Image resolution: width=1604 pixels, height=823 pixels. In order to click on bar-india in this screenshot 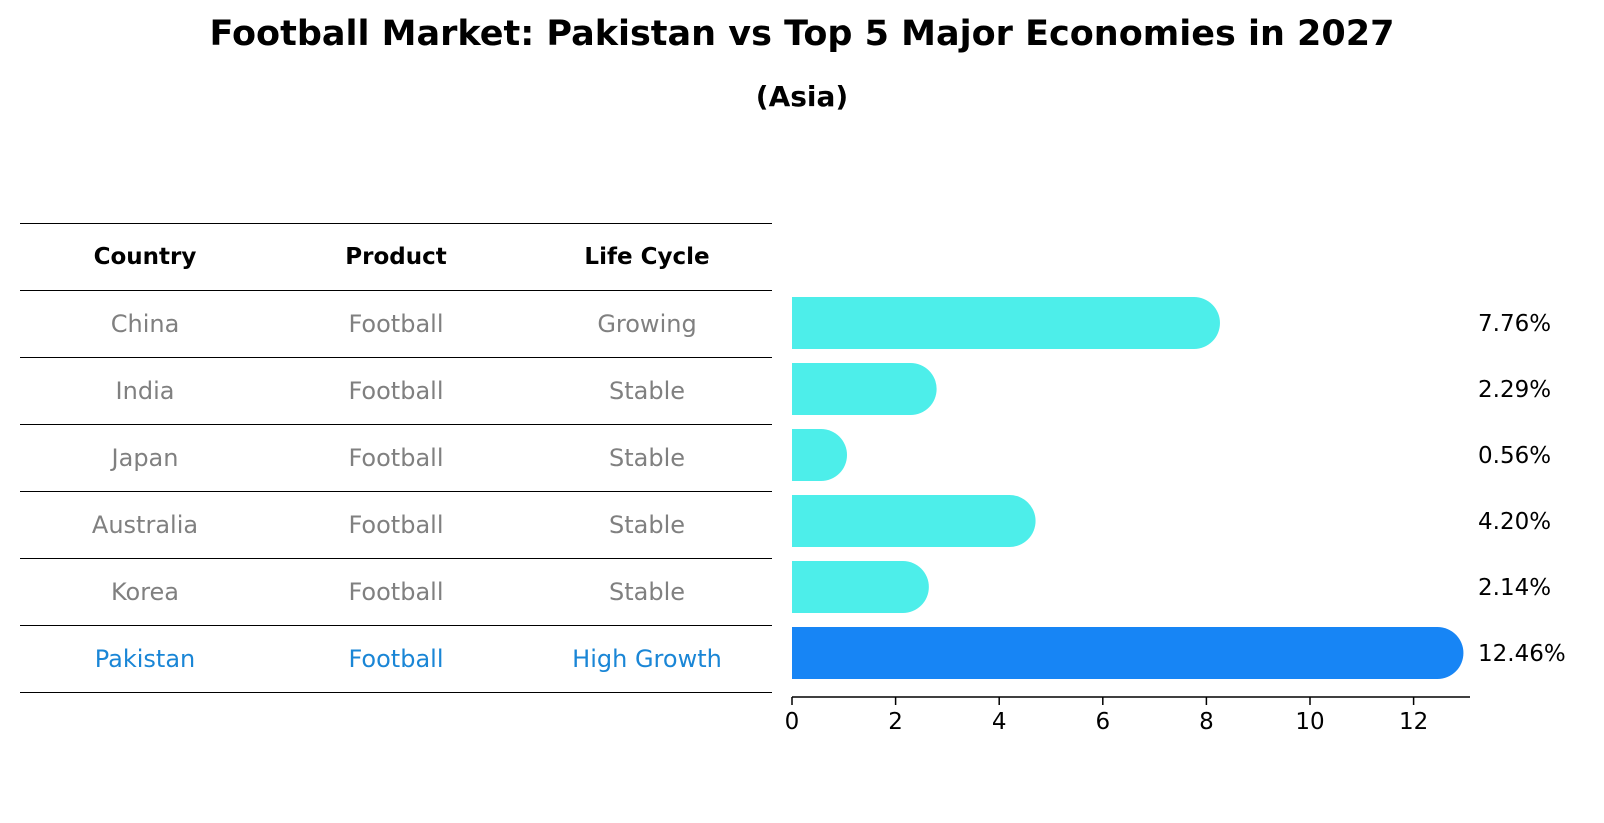, I will do `click(864, 389)`.